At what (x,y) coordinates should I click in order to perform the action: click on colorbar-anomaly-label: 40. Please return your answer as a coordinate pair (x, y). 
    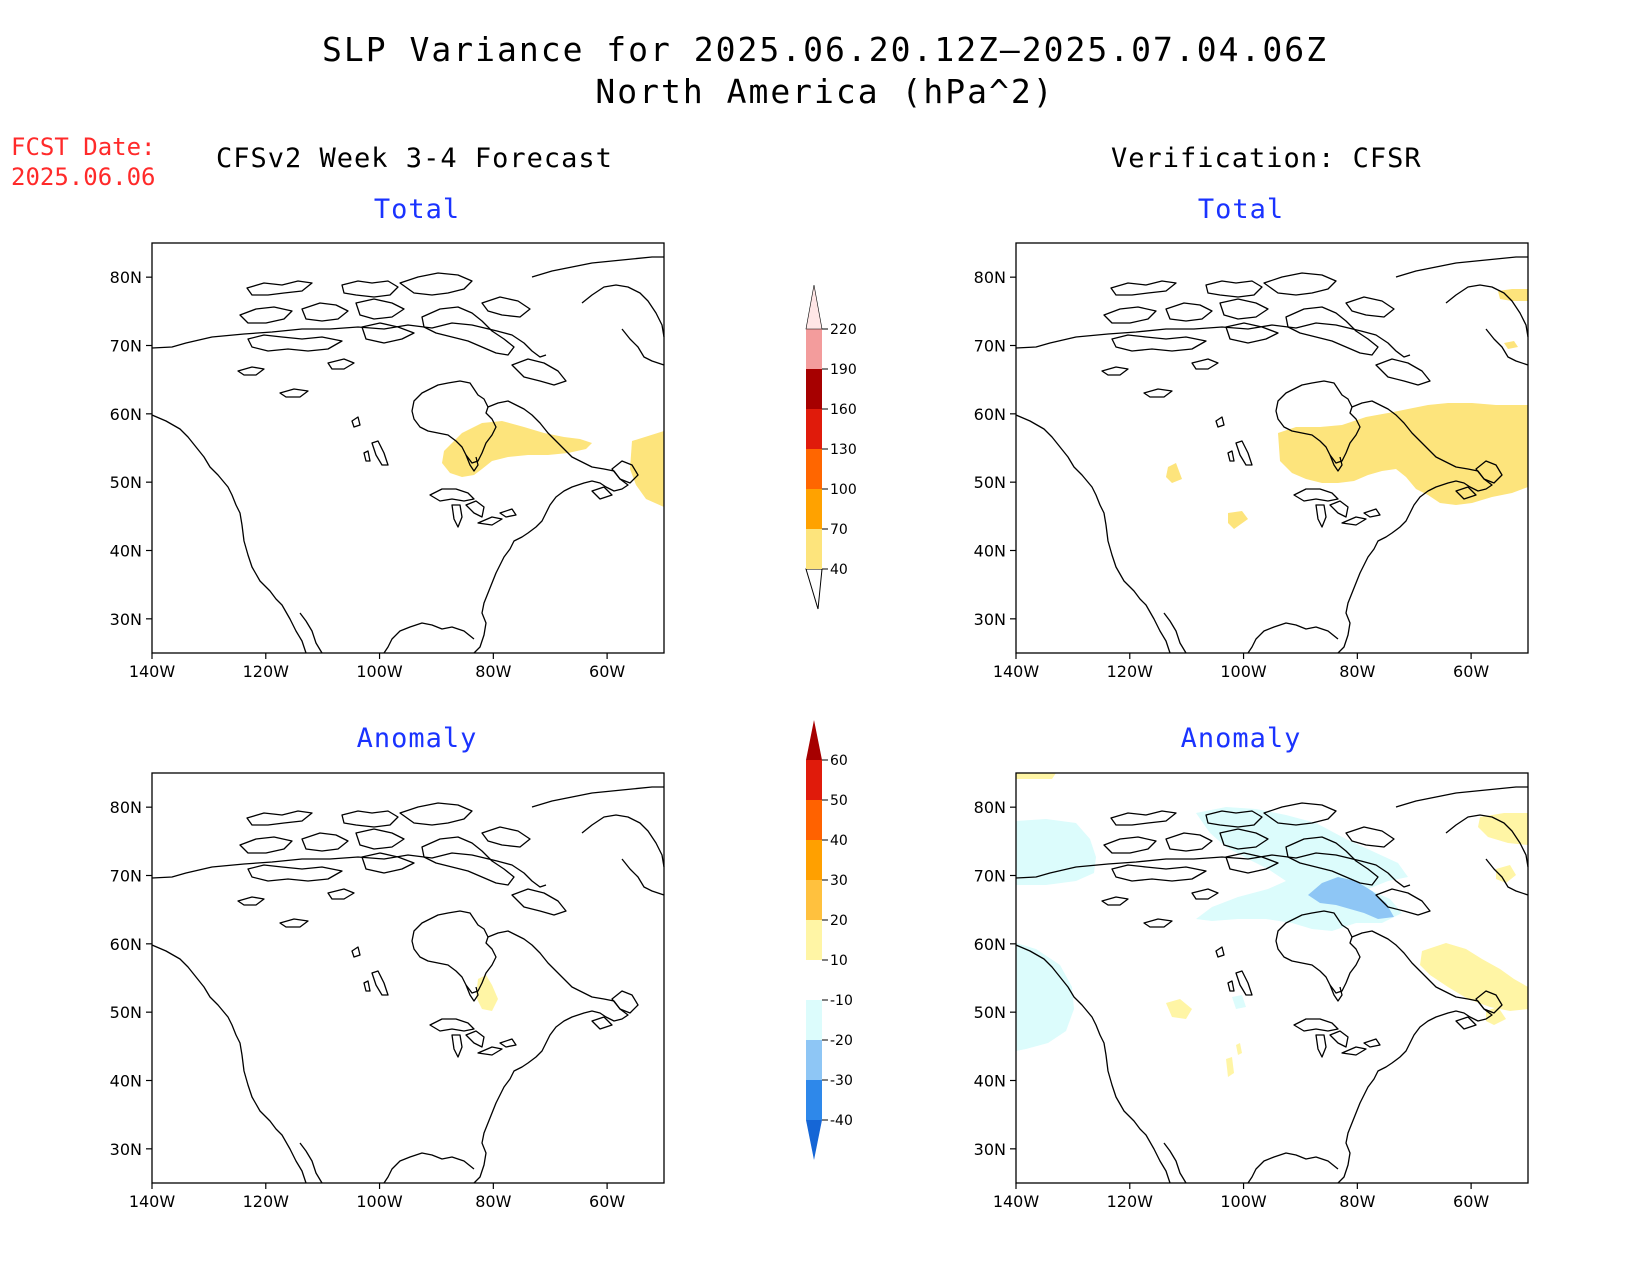
    Looking at the image, I should click on (839, 841).